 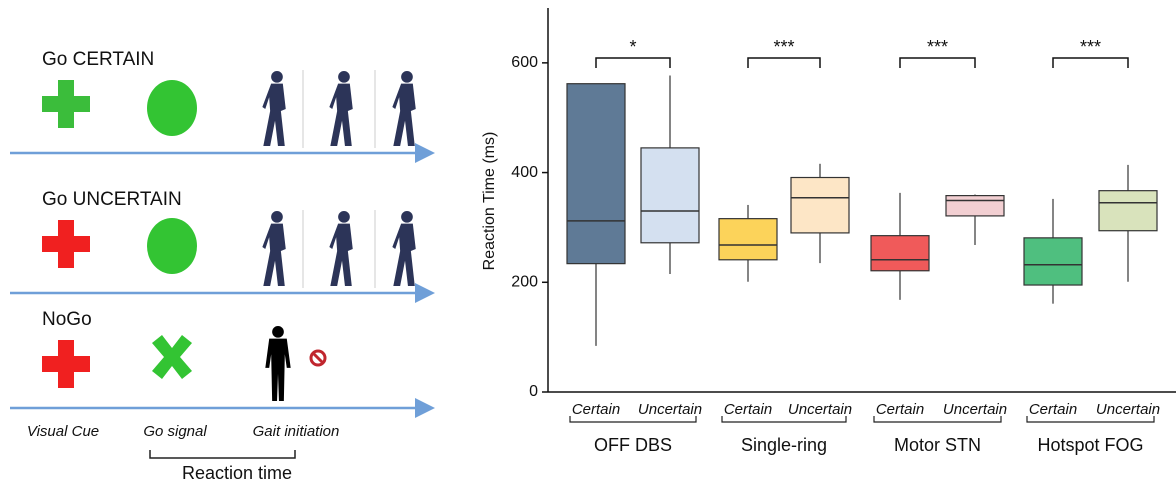 What do you see at coordinates (1090, 445) in the screenshot?
I see `group-label: Hotspot FOG` at bounding box center [1090, 445].